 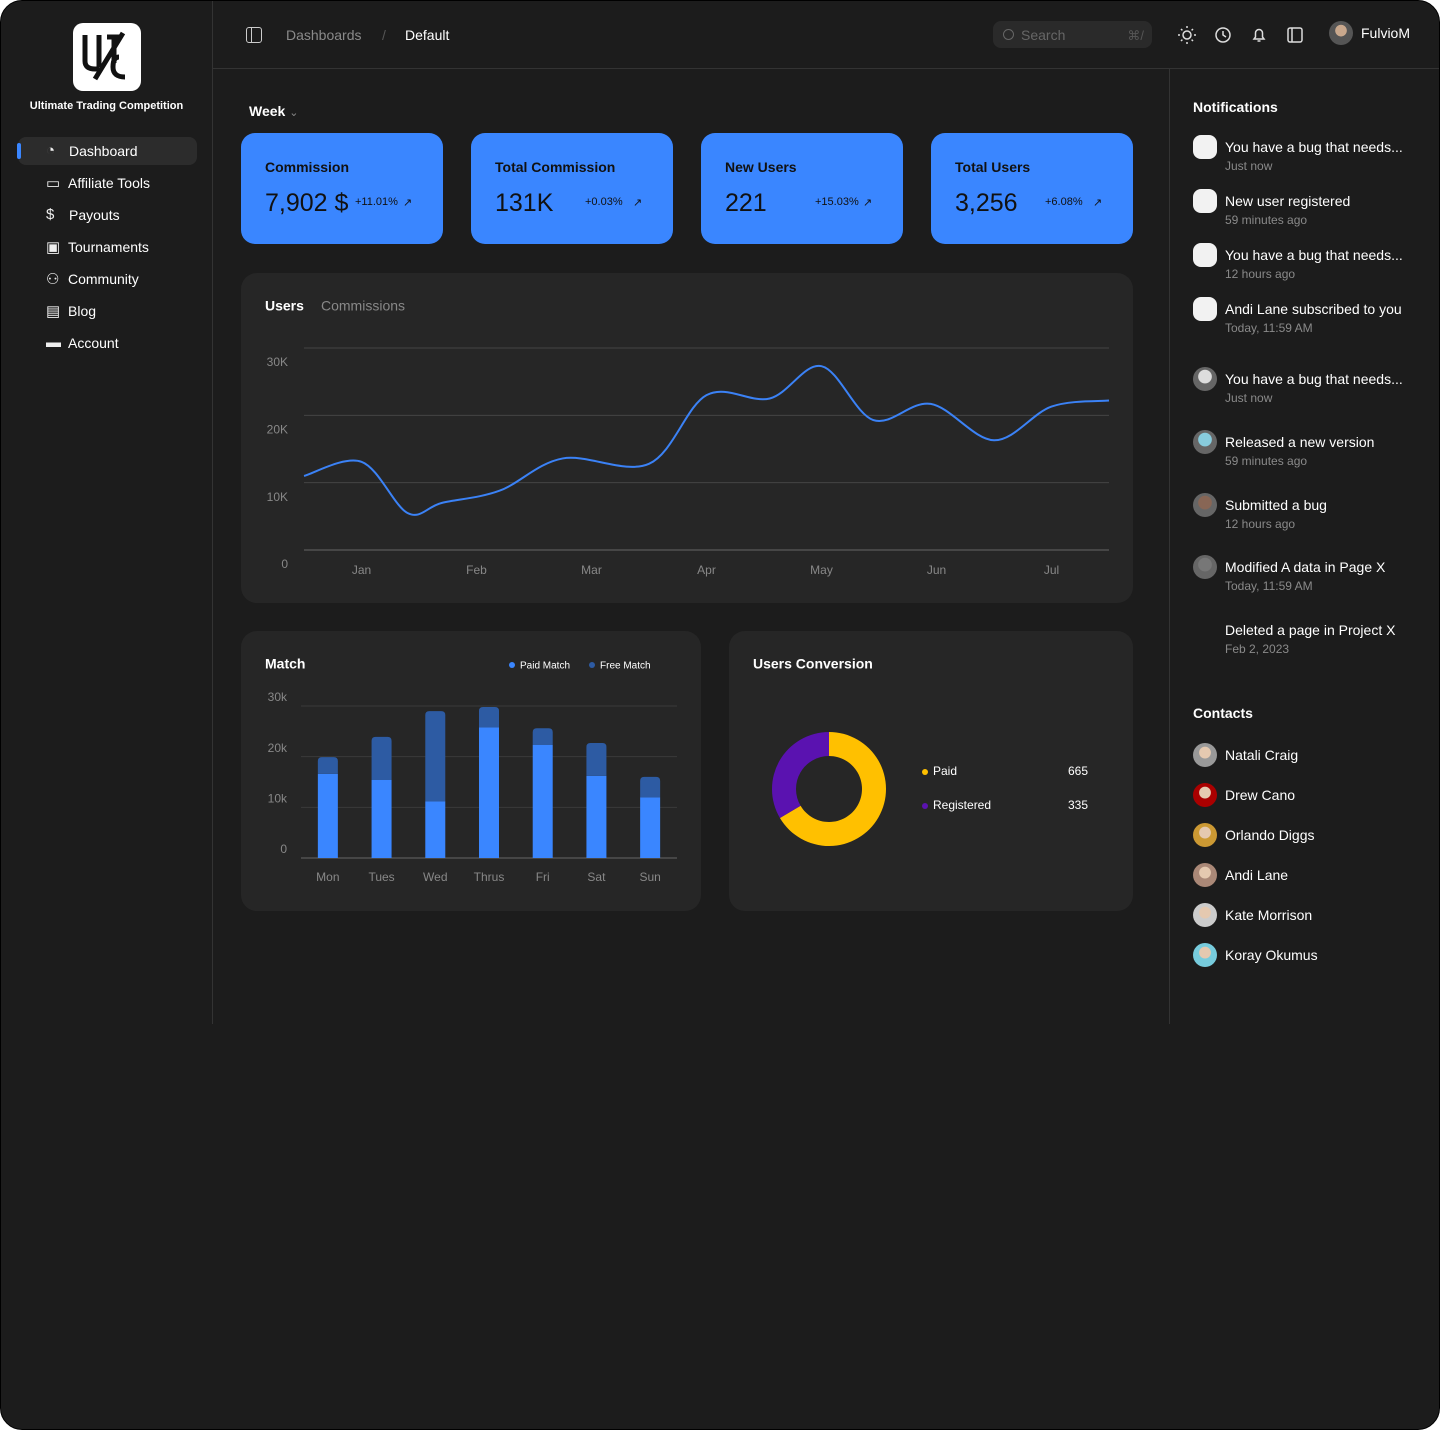 I want to click on x-tick-label: Apr, so click(x=706, y=570).